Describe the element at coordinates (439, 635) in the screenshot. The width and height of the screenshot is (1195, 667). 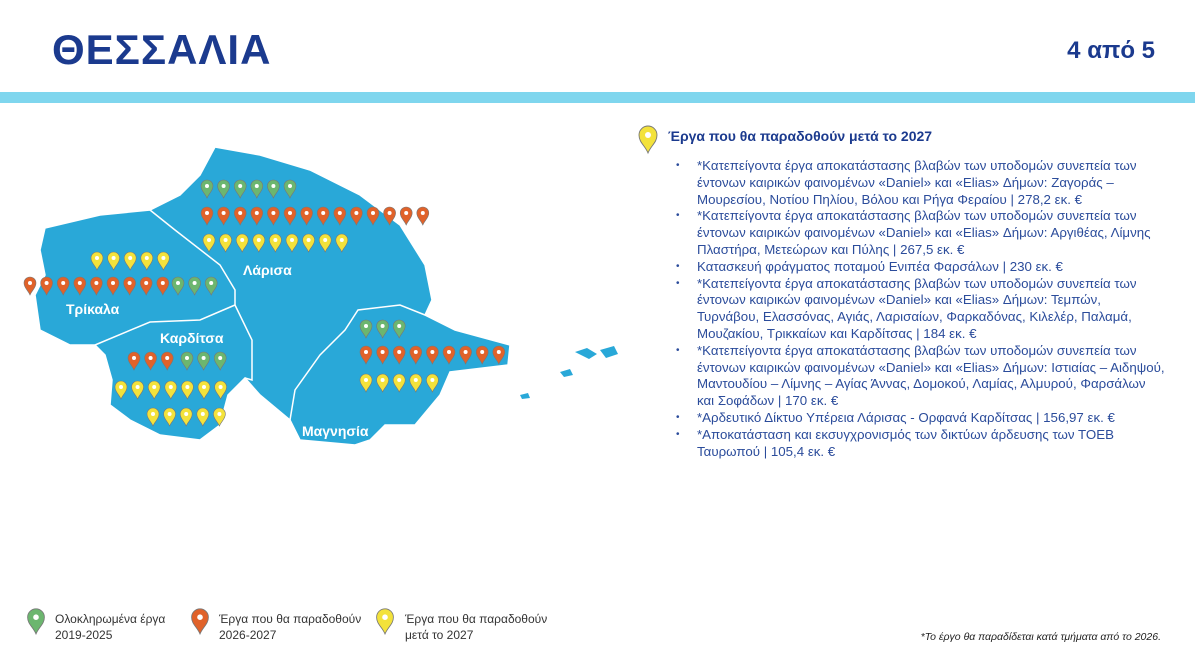
I see `legend-text: μετά το 2027` at that location.